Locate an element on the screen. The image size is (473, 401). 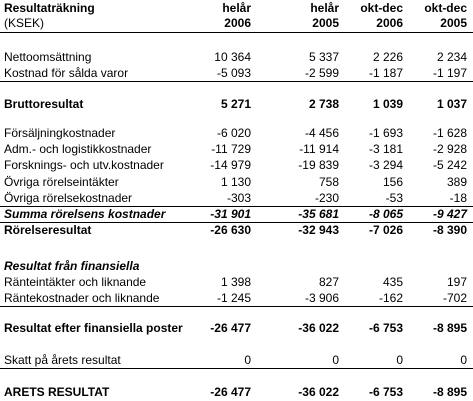
row-label: Resultat från finansiella is located at coordinates (72, 266).